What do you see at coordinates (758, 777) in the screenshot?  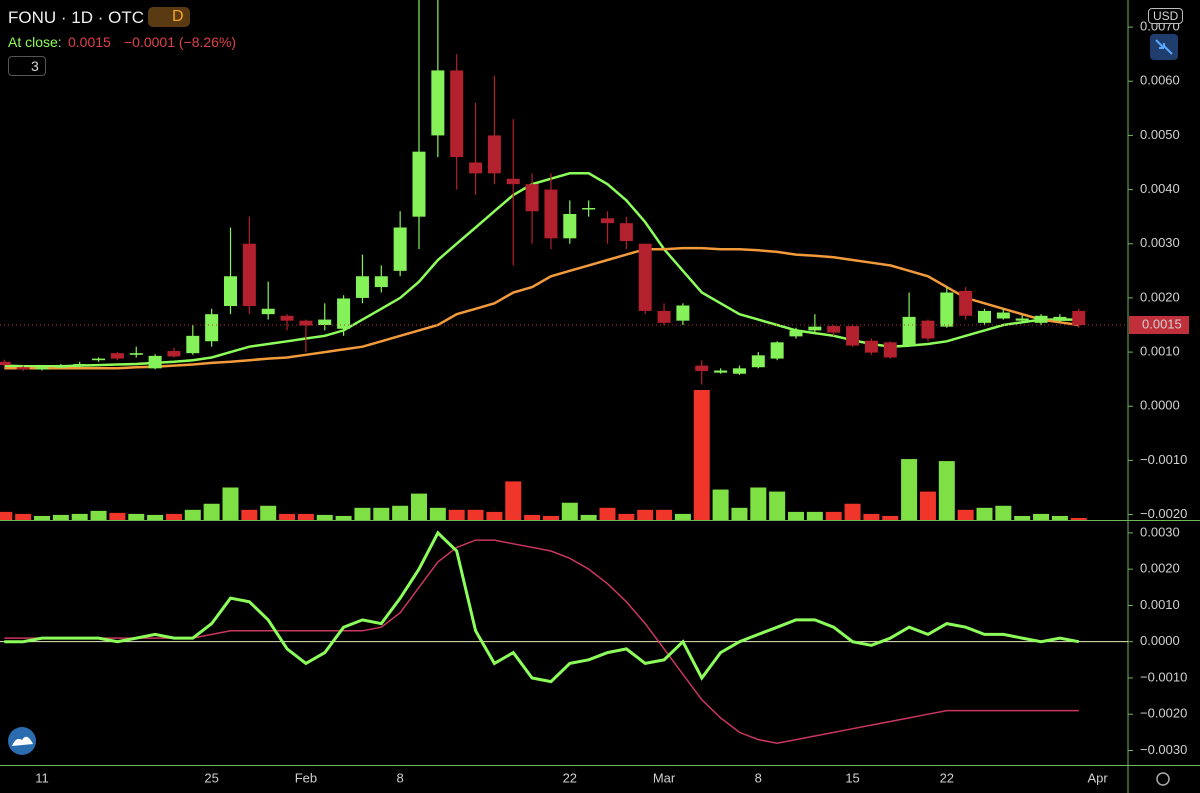 I see `x-tick-label: 8` at bounding box center [758, 777].